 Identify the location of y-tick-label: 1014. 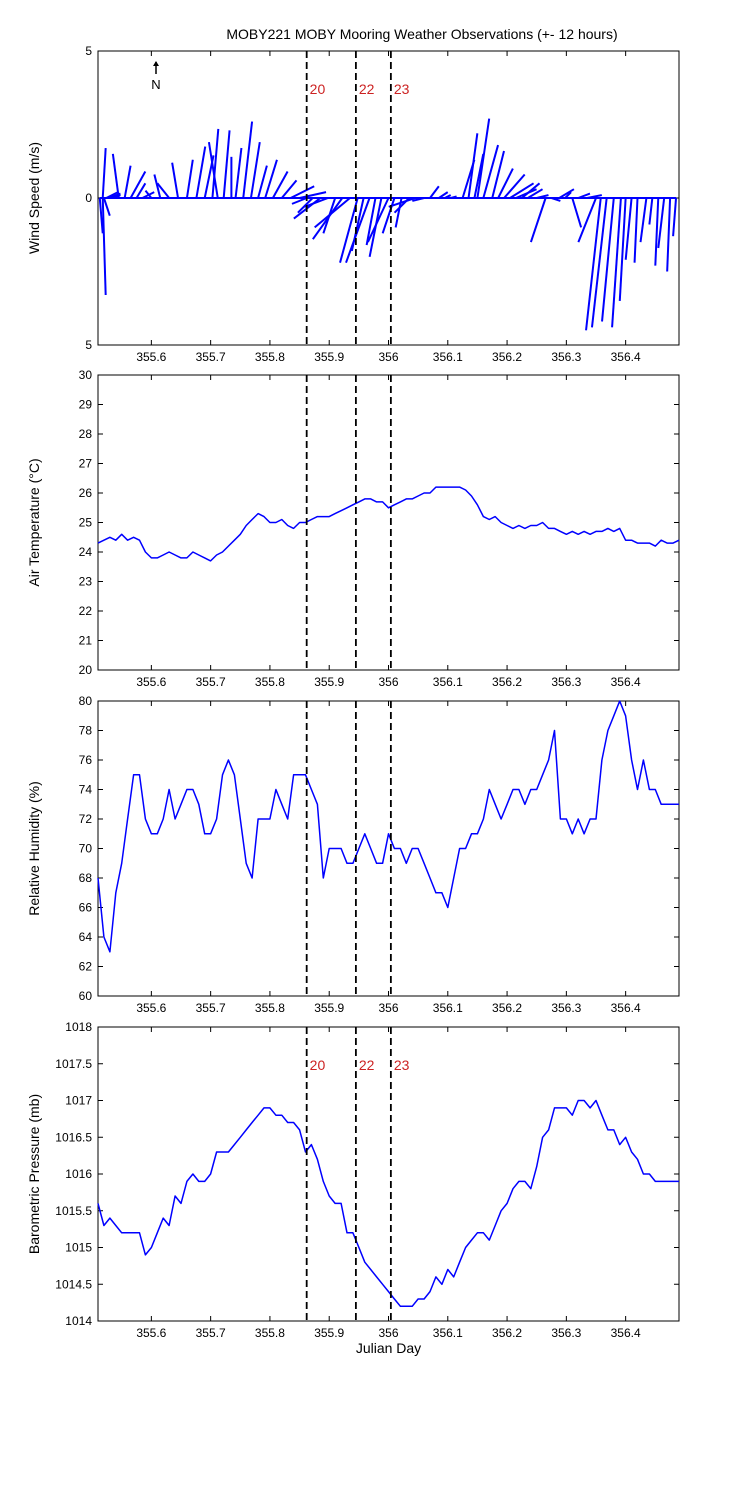
(78, 1321).